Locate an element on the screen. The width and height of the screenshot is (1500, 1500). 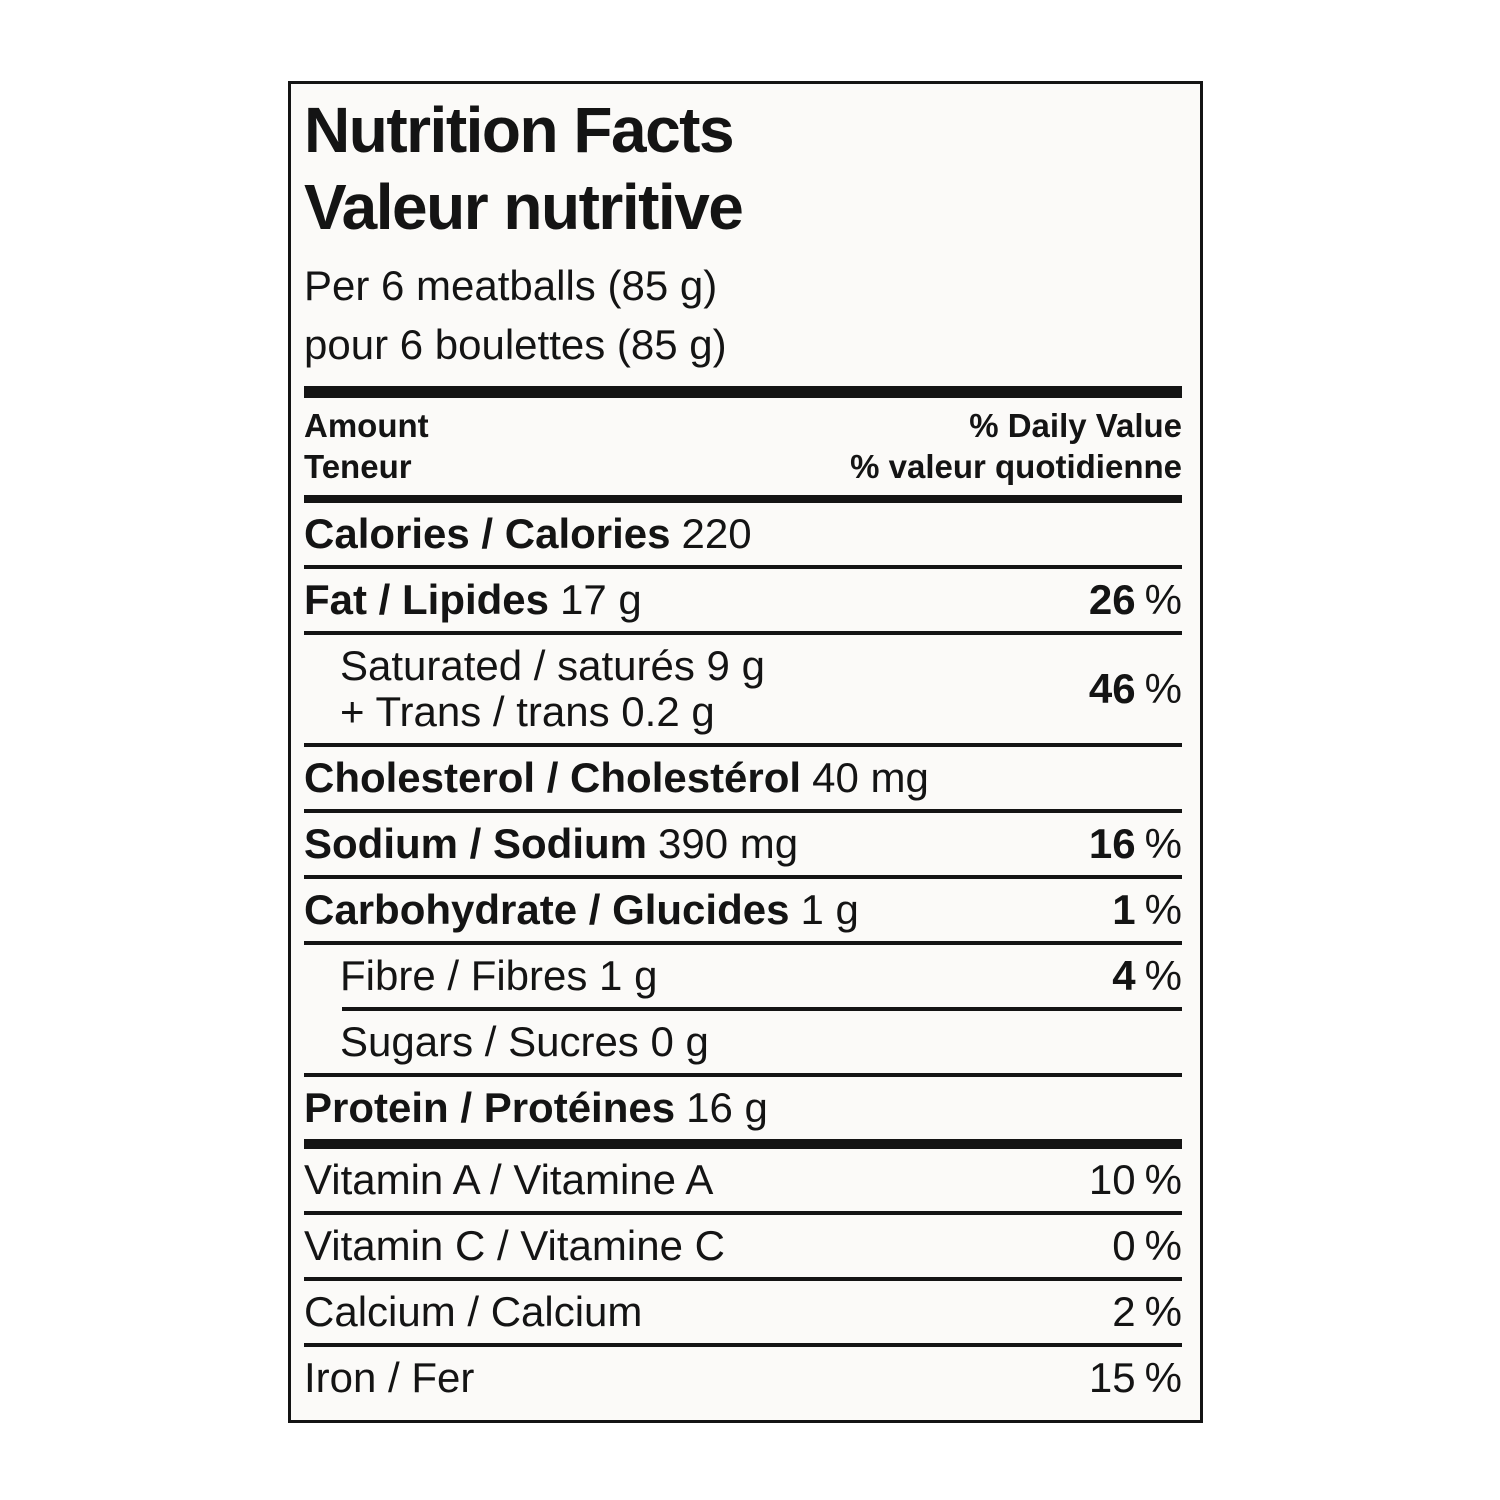
serving-size-english: Per 6 meatballs (85 g) is located at coordinates (511, 285).